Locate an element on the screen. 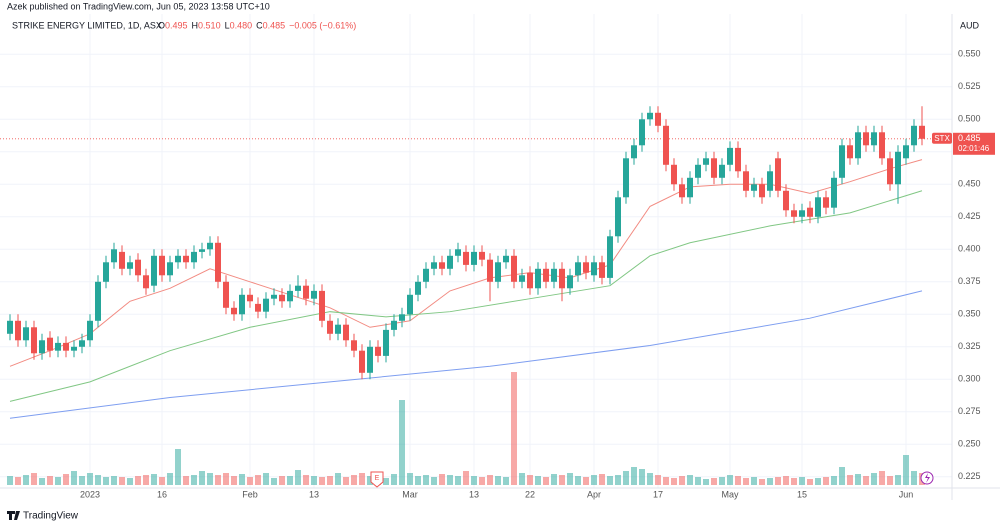  countdown: 02:01:46 is located at coordinates (974, 148).